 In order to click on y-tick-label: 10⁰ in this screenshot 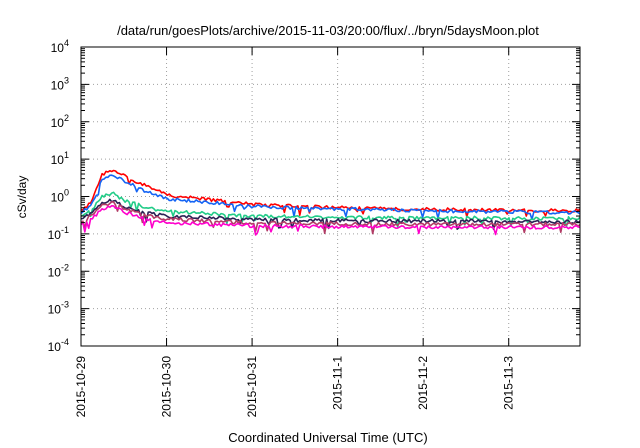, I will do `click(60, 196)`.